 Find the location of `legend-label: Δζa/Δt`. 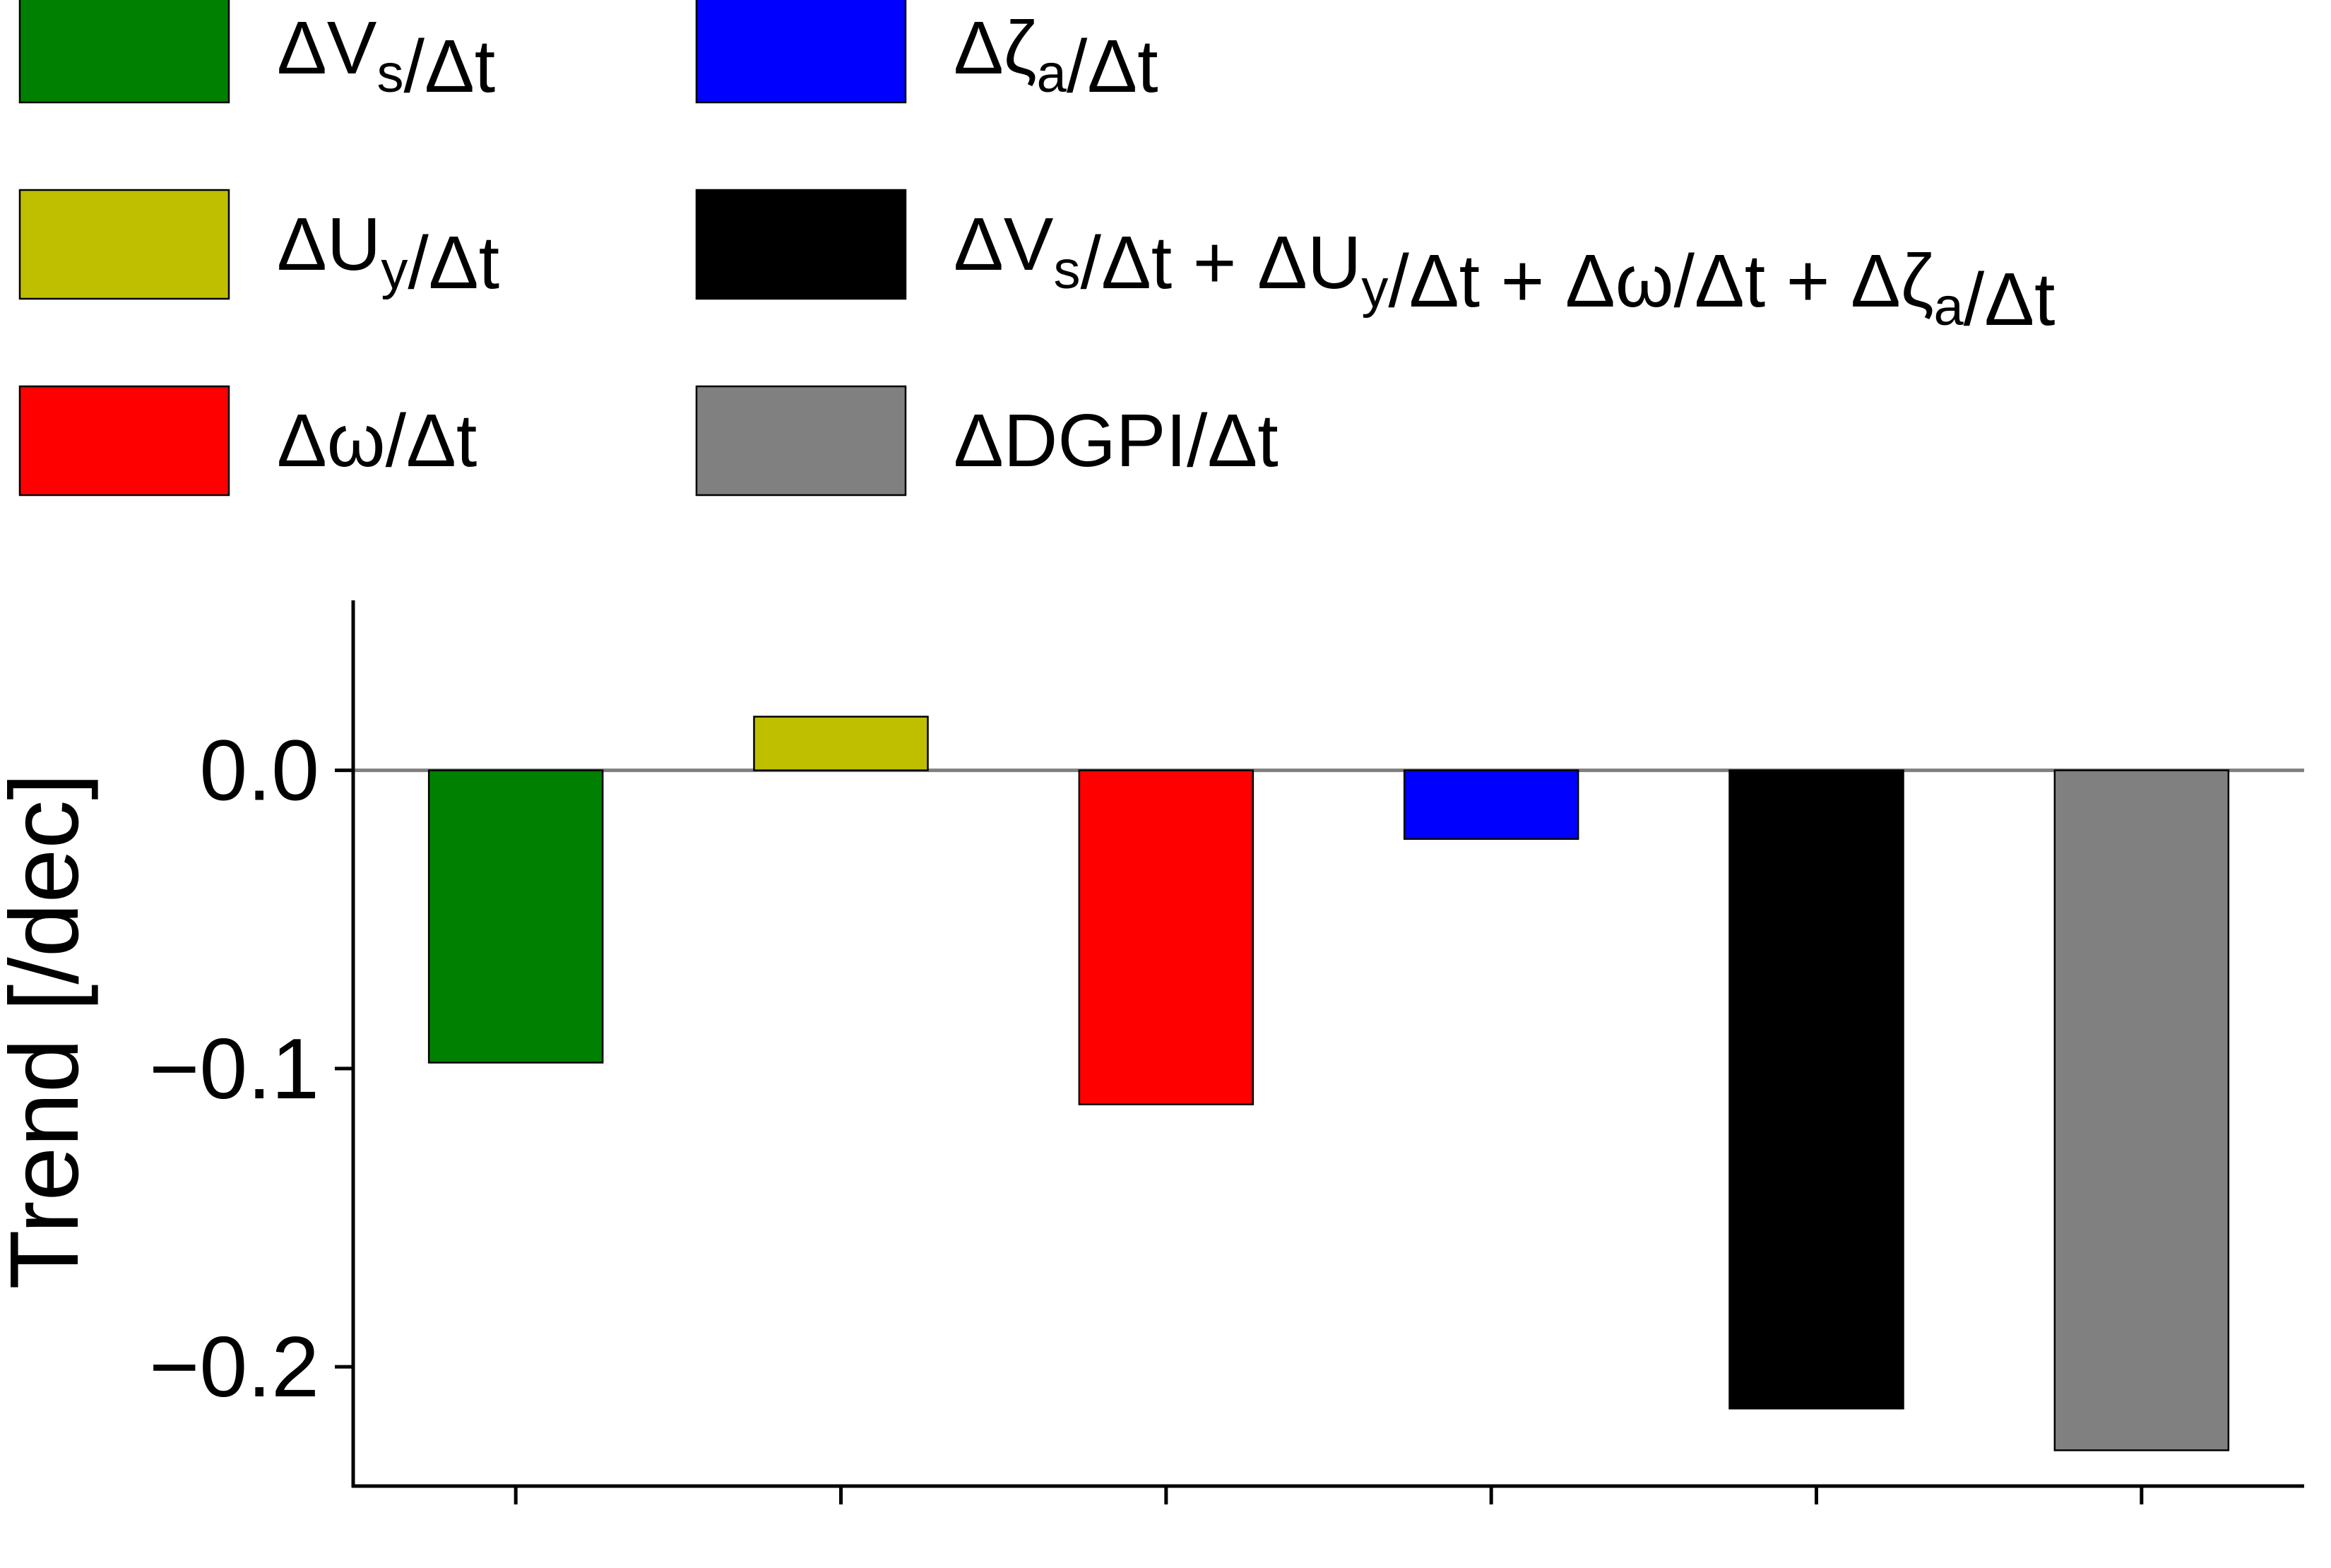

legend-label: Δζa/Δt is located at coordinates (1056, 57).